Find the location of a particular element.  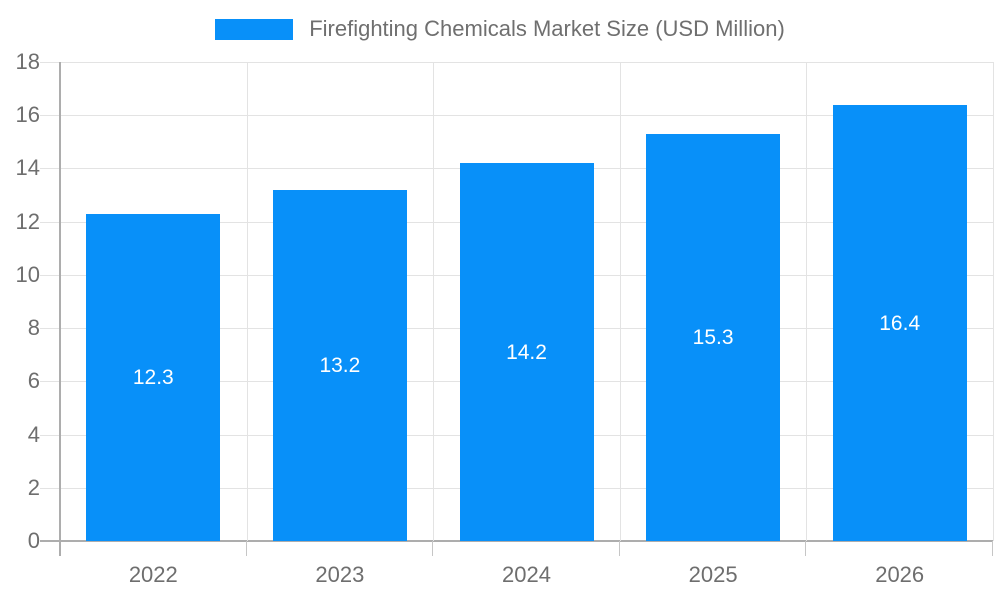

y-axis-tick-label: 12 is located at coordinates (27, 221).